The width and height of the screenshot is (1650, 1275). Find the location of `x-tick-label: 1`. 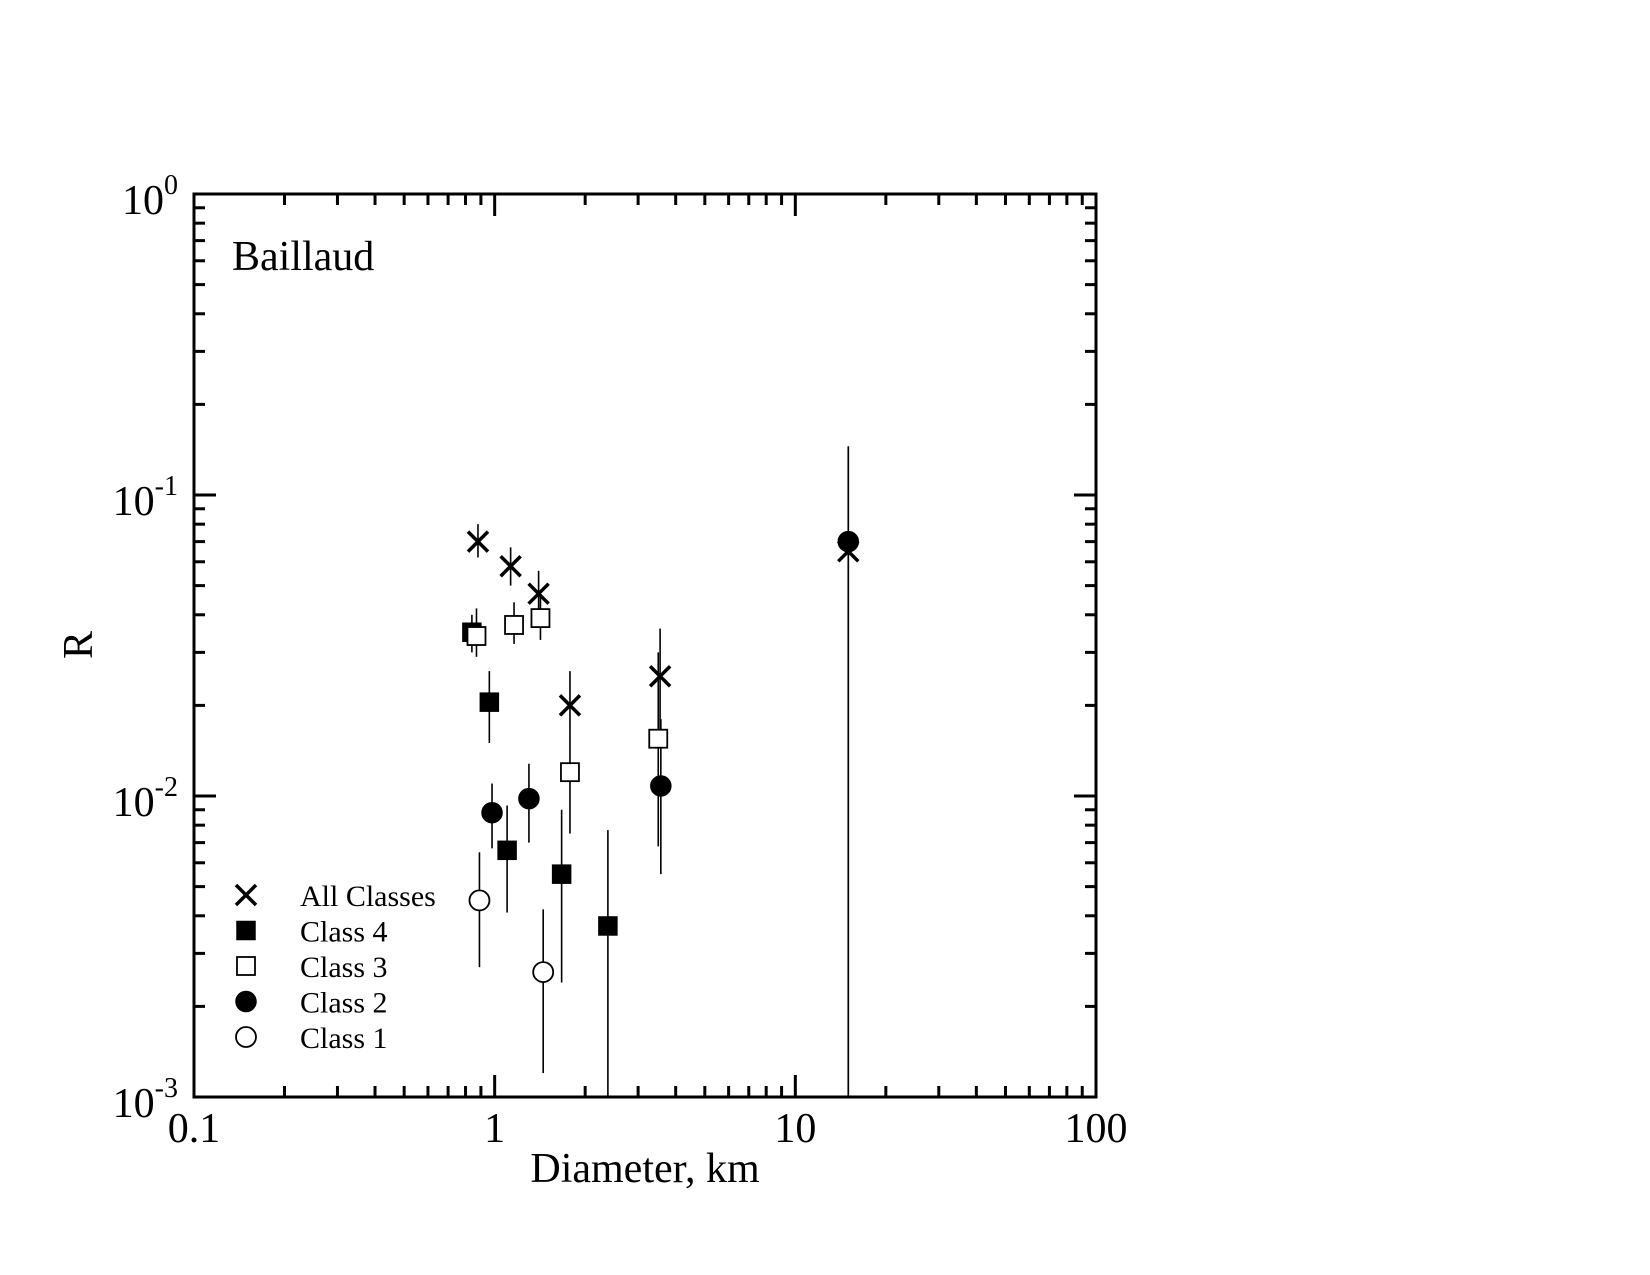

x-tick-label: 1 is located at coordinates (494, 1129).